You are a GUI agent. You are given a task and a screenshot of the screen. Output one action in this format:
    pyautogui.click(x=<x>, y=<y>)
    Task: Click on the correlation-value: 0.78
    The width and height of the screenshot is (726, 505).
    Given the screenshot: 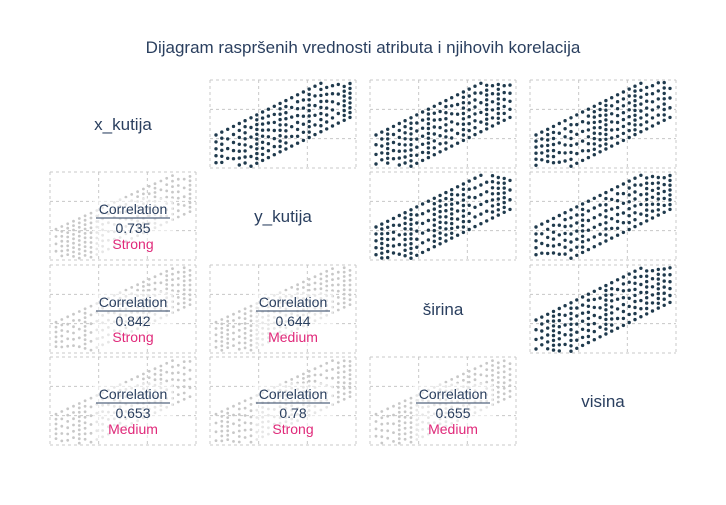 What is the action you would take?
    pyautogui.click(x=292, y=413)
    